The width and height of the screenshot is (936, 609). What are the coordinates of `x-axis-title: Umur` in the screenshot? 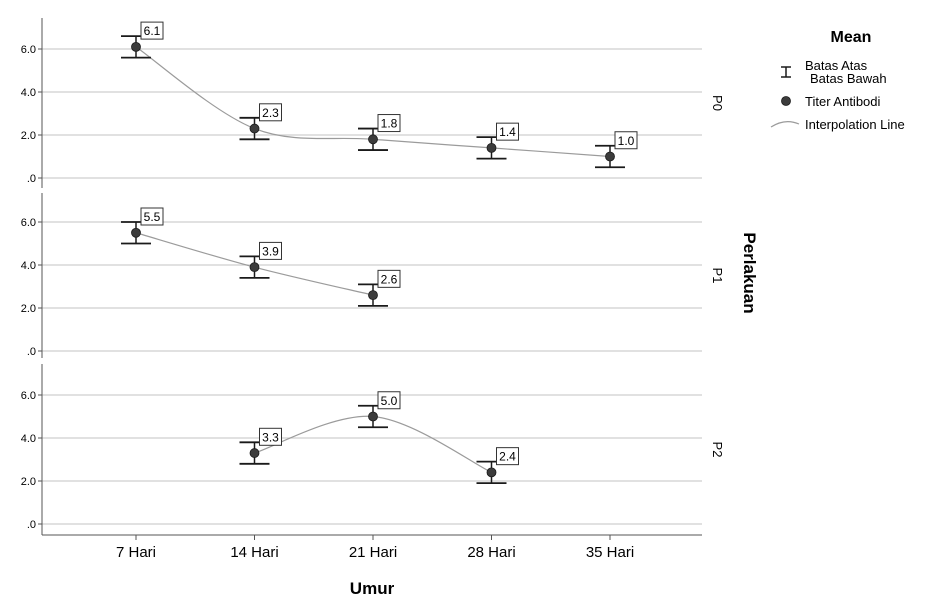 It's located at (372, 588).